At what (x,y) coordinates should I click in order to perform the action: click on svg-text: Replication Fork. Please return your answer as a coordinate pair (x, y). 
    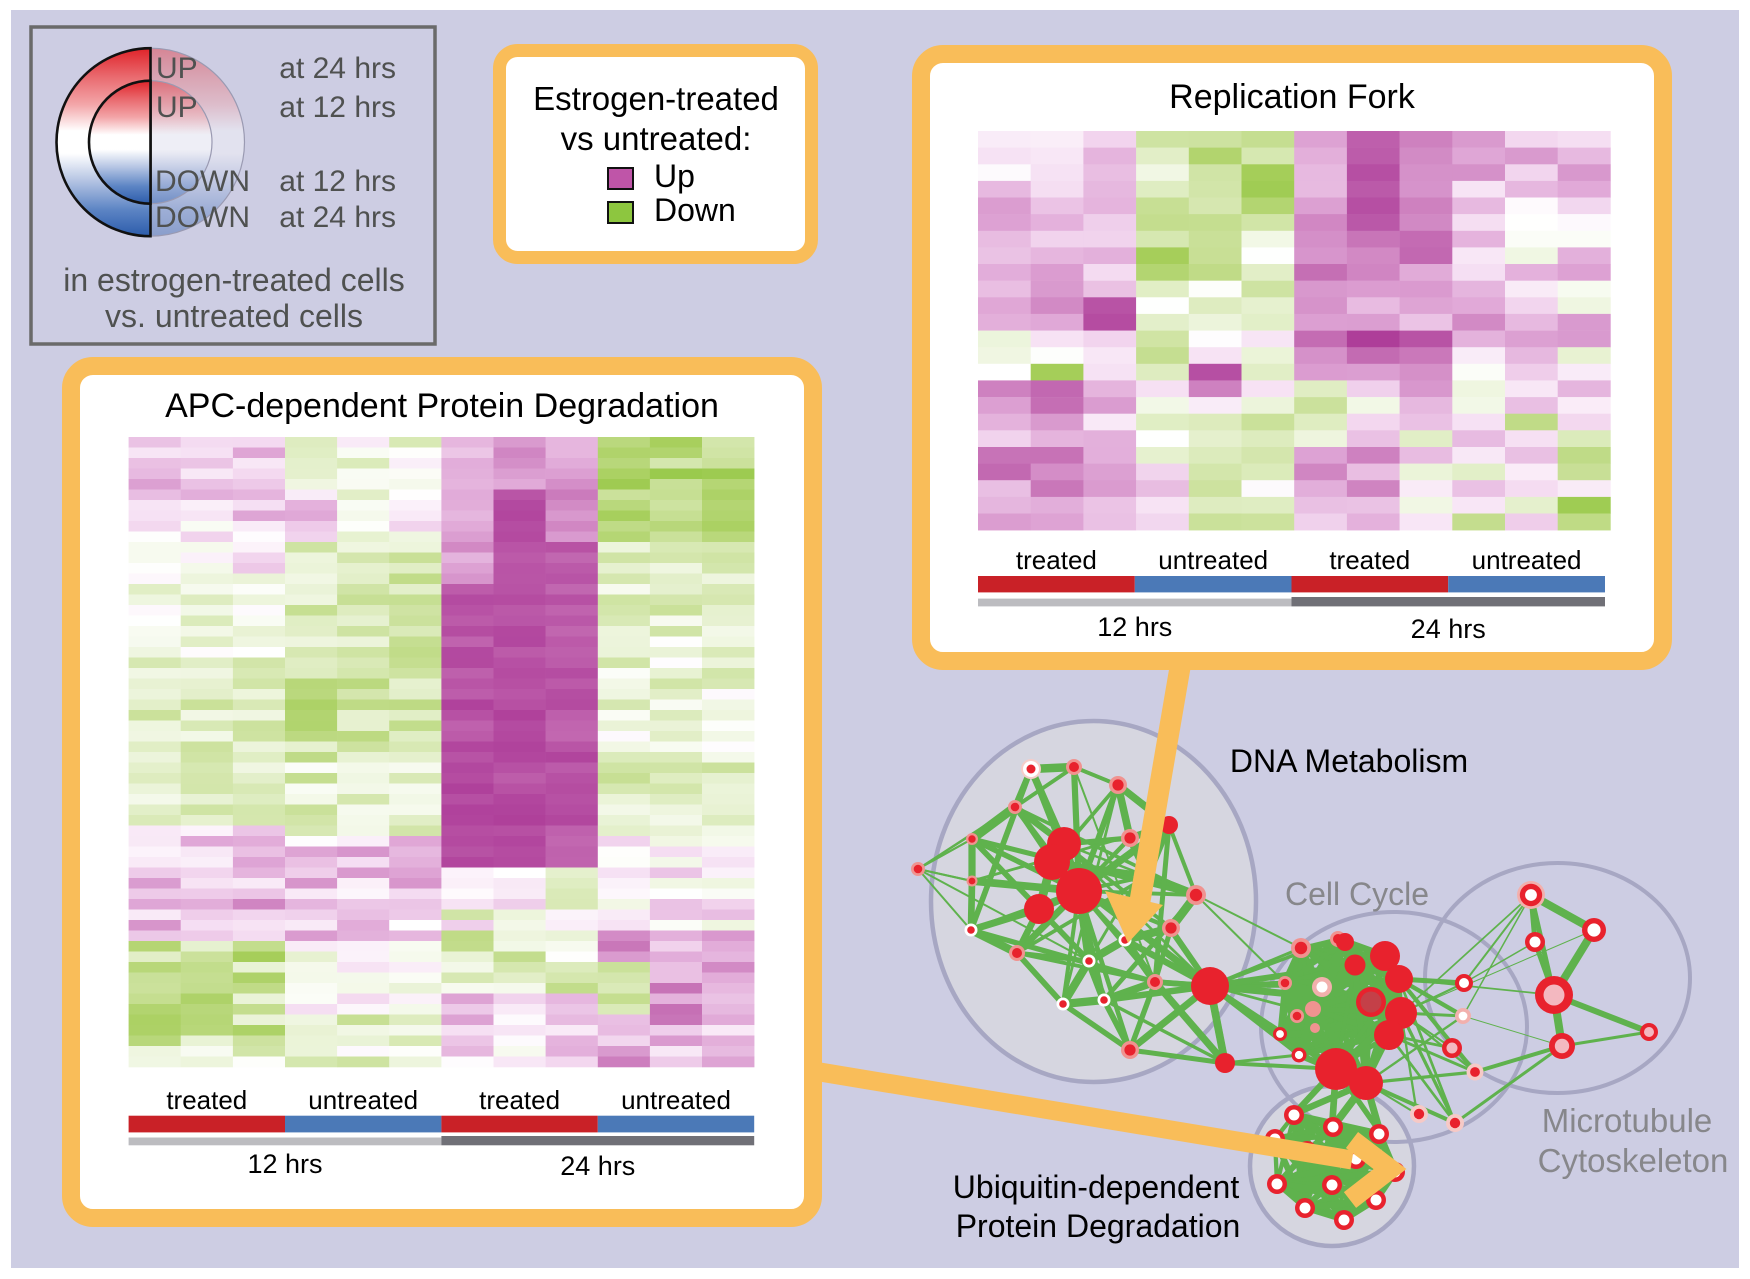
    Looking at the image, I should click on (1292, 97).